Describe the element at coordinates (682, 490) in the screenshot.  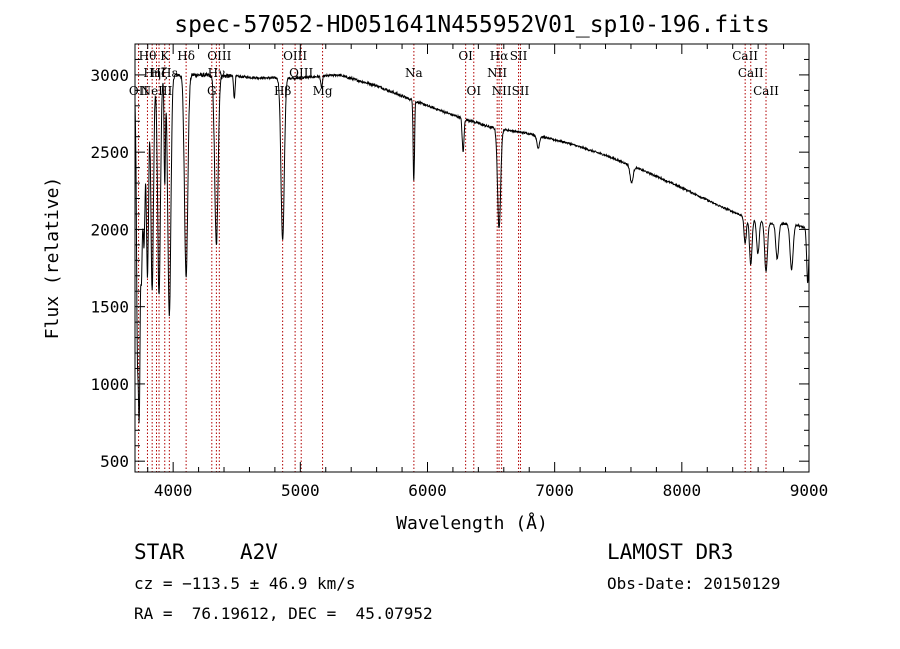
I see `x-tick-label: 8000` at that location.